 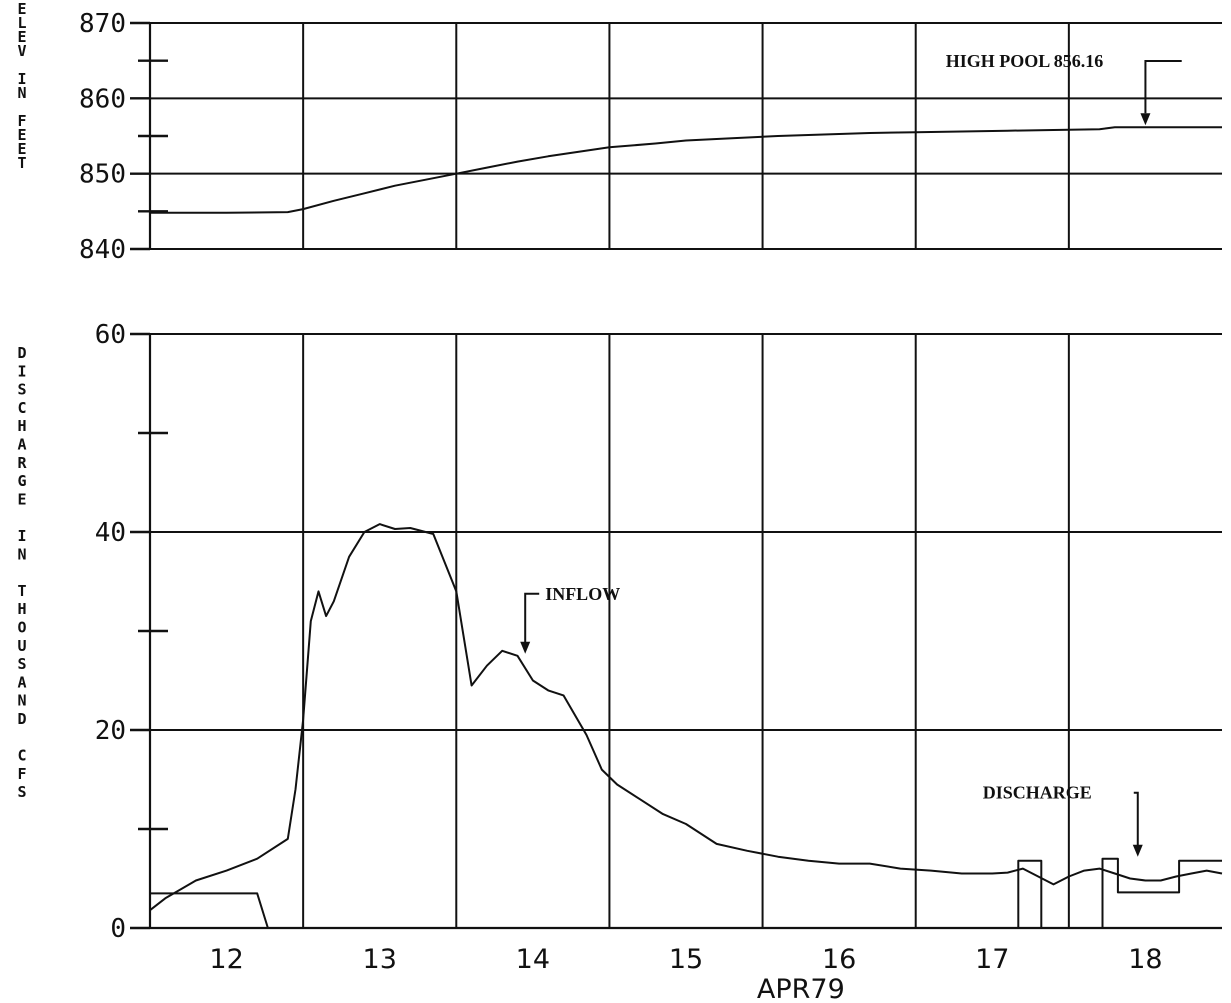 I want to click on y-tick-label: 840, so click(x=102, y=250).